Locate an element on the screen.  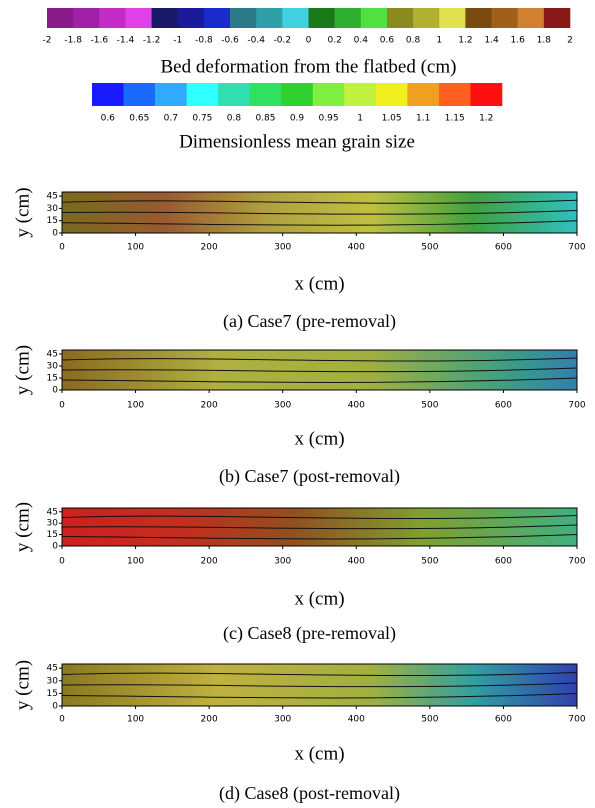
colorbar-title: Dimensionless mean grain size is located at coordinates (297, 141).